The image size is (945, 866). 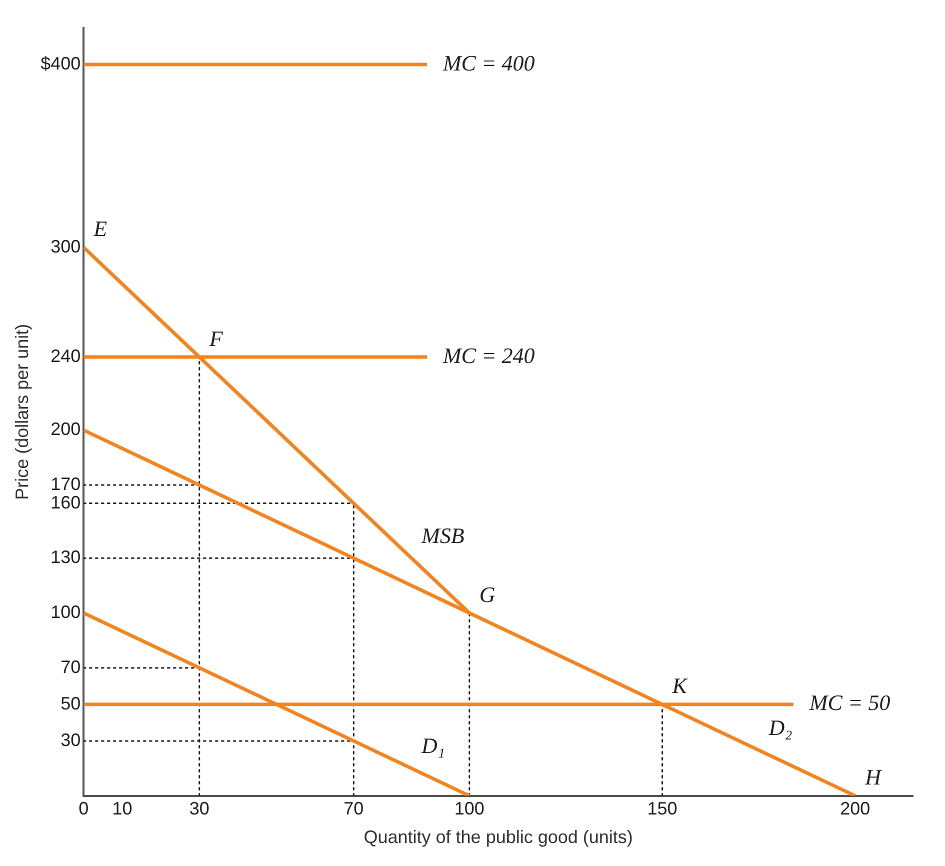 What do you see at coordinates (70, 666) in the screenshot?
I see `y-tick-label: 70` at bounding box center [70, 666].